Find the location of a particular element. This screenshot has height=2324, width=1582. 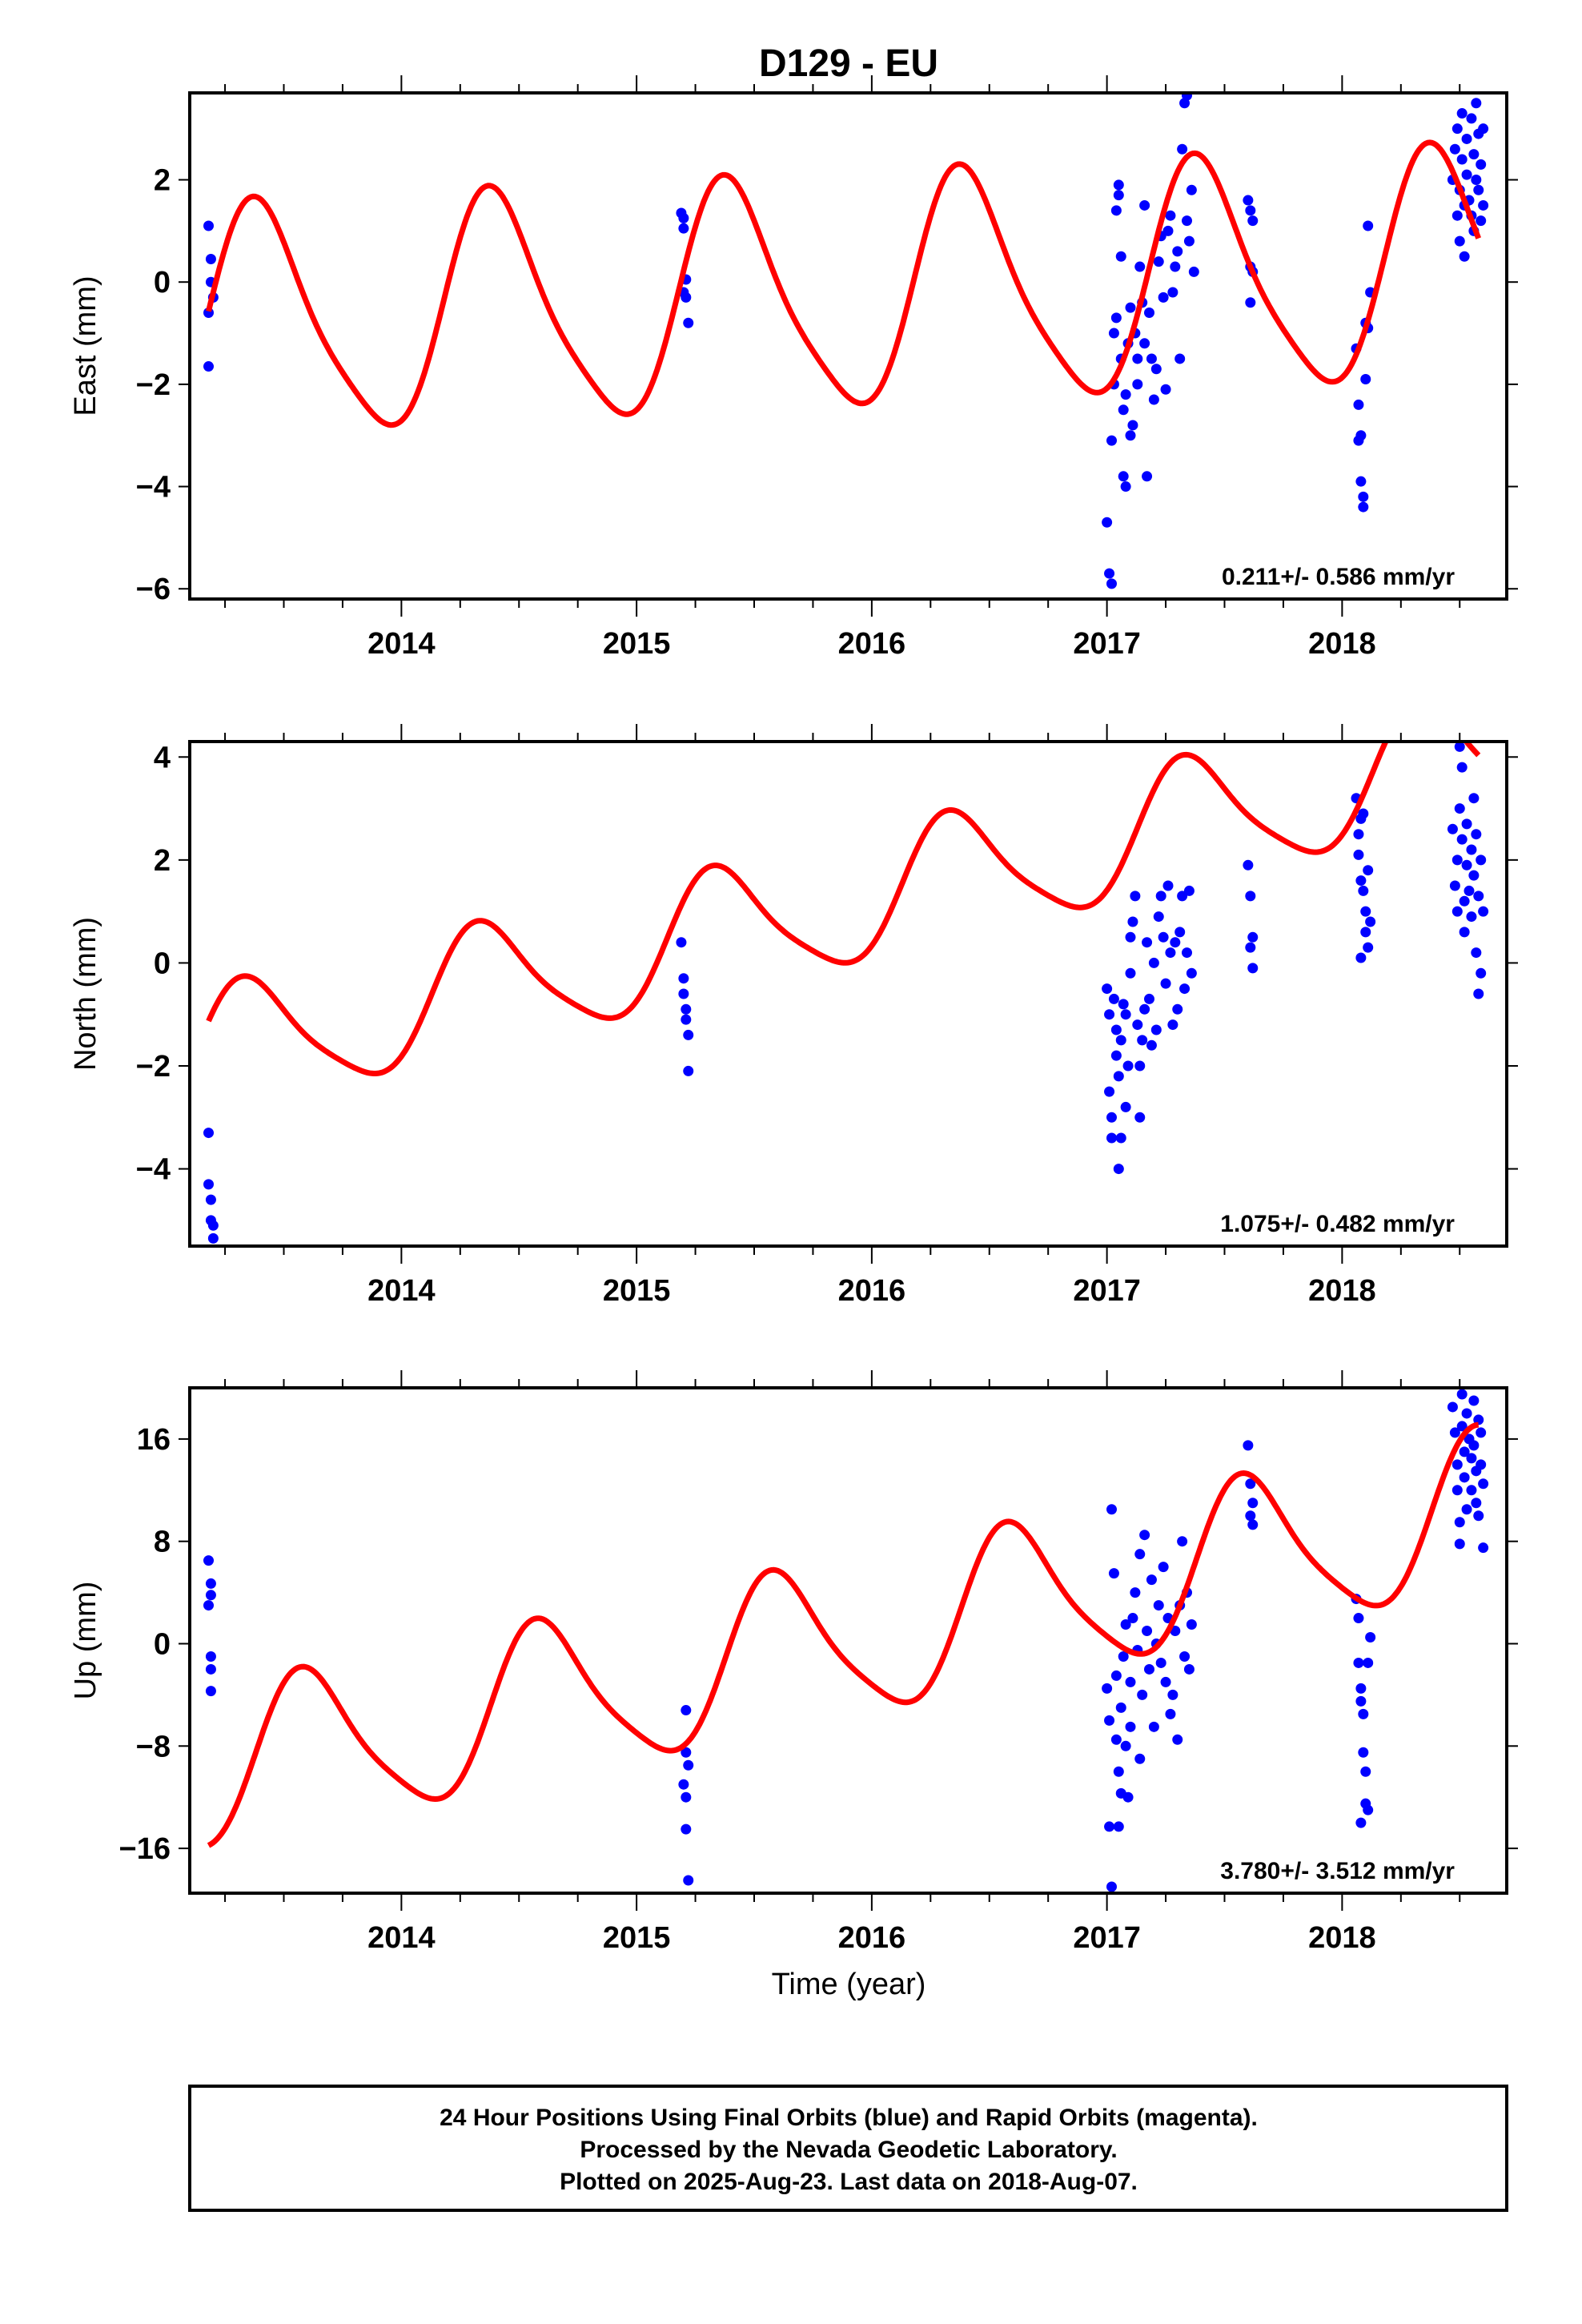

model-curve is located at coordinates (844, 283).